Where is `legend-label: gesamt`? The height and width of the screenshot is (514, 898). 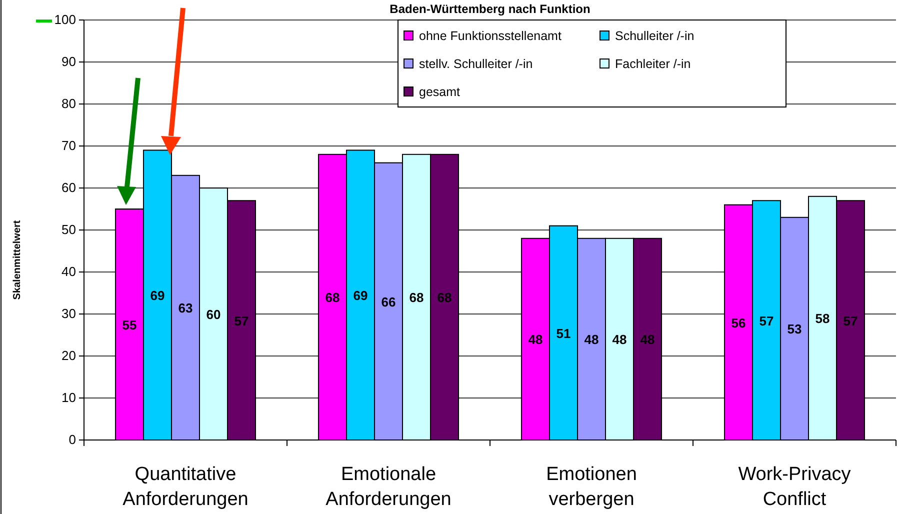 legend-label: gesamt is located at coordinates (440, 92).